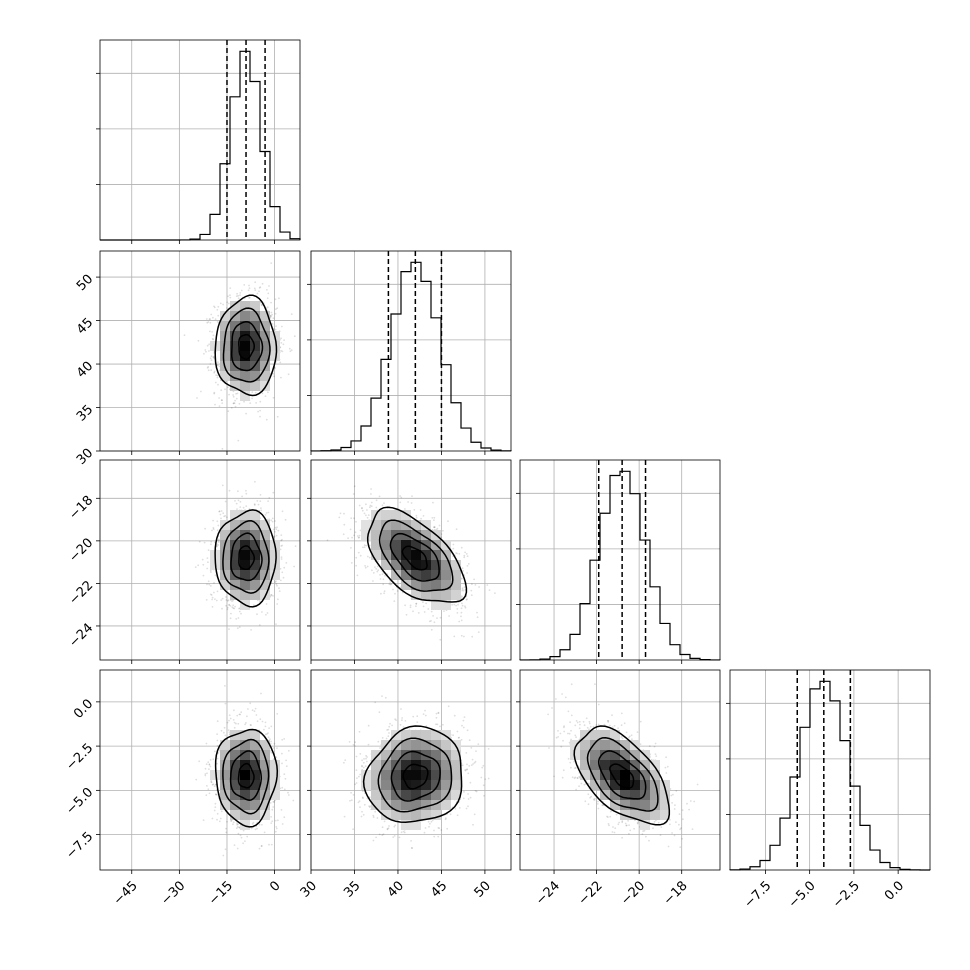  Describe the element at coordinates (85, 283) in the screenshot. I see `y-tick-label-1-4: 50` at that location.